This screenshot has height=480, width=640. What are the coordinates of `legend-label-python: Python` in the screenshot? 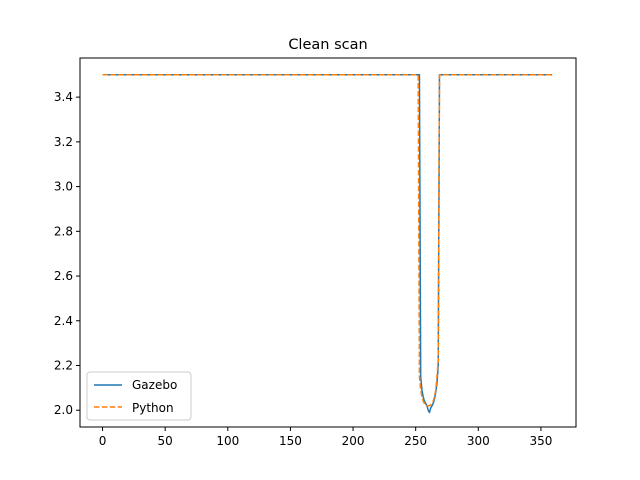 It's located at (153, 408).